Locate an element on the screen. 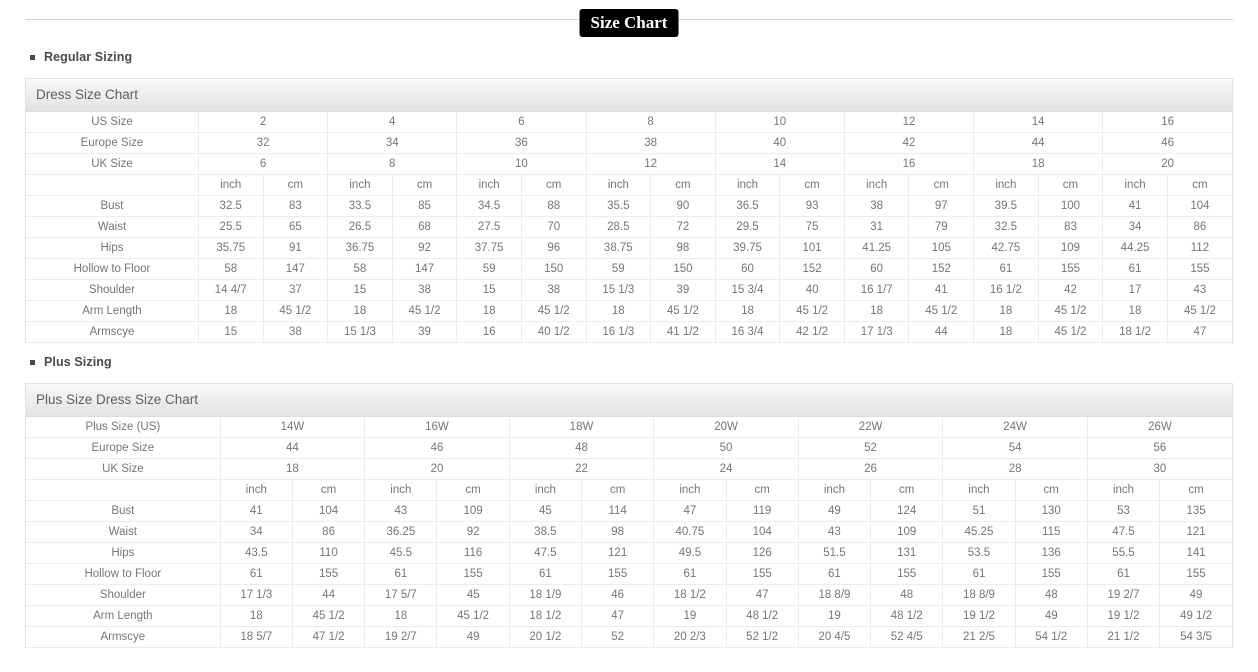  measurement-cell: 136 is located at coordinates (1051, 553).